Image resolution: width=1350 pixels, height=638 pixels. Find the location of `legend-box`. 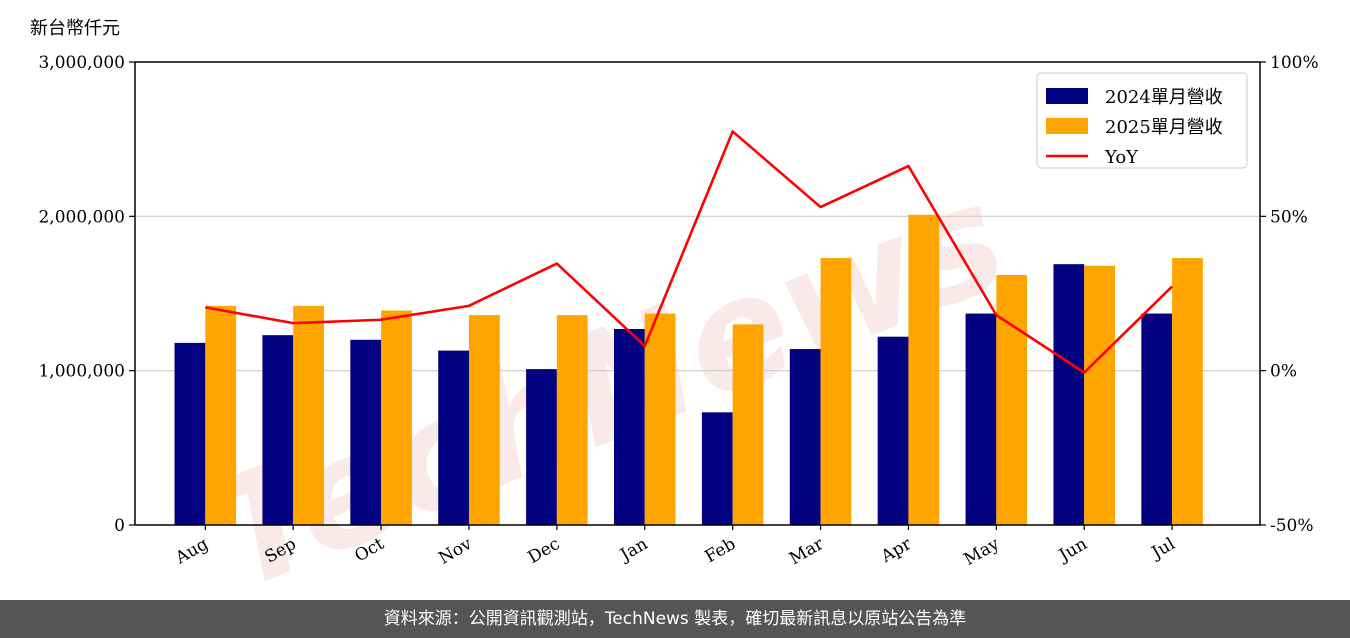

legend-box is located at coordinates (1142, 120).